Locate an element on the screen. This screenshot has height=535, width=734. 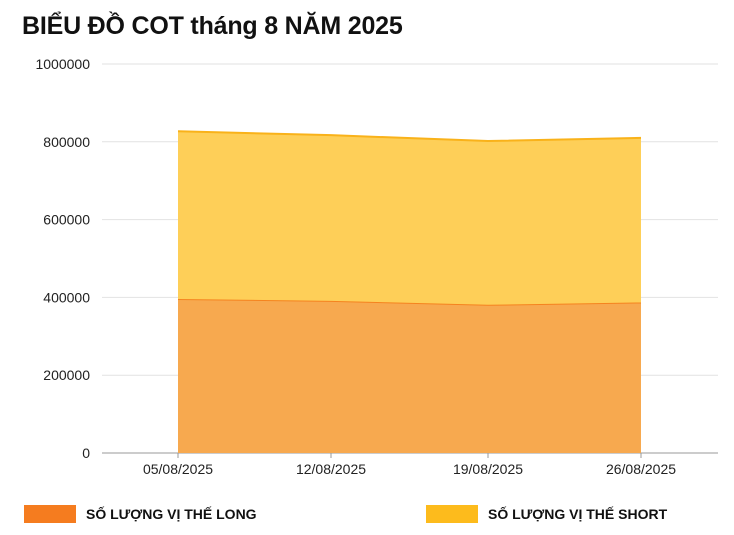
legend-item-short: SỐ LƯỢNG VỊ THẾ SHORT is located at coordinates (546, 514).